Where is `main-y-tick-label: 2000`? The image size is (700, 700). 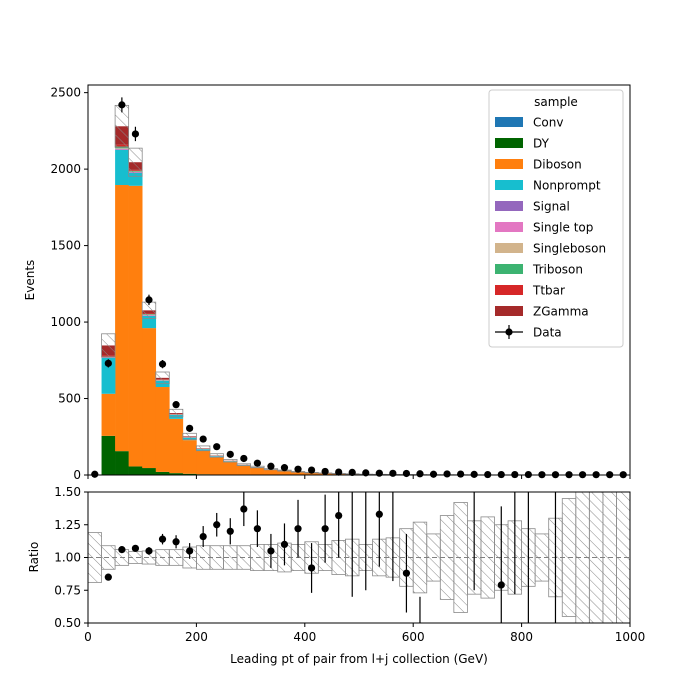
main-y-tick-label: 2000 is located at coordinates (65, 169).